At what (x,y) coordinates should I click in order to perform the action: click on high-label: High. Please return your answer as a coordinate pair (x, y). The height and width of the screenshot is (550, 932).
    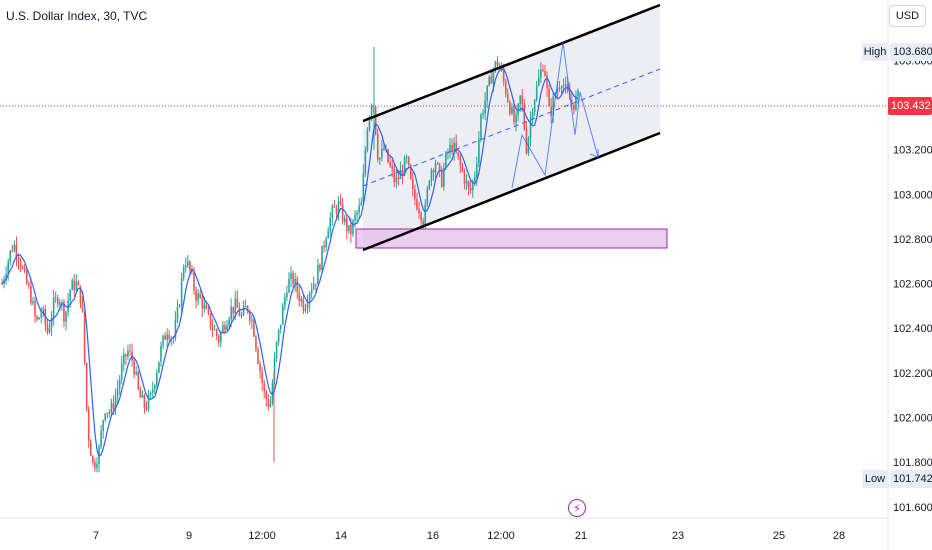
    Looking at the image, I should click on (875, 52).